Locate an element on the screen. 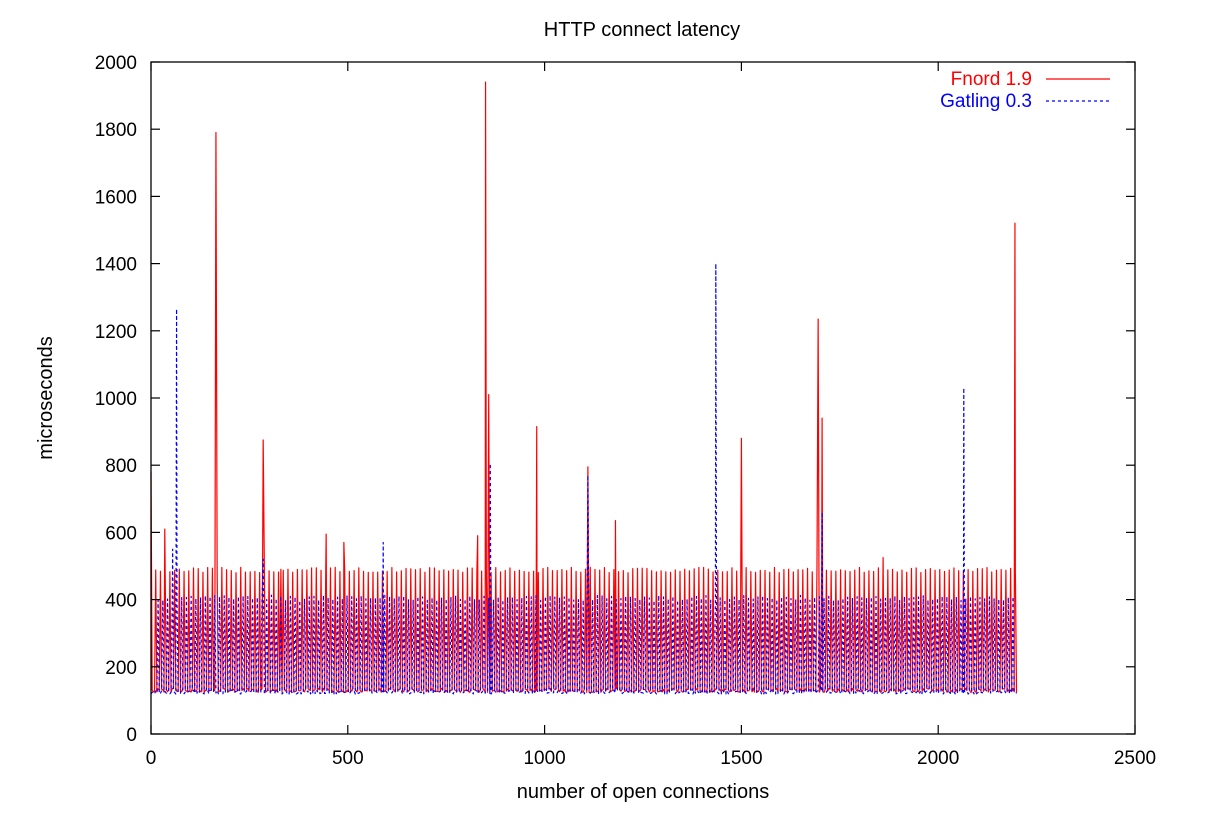  x-tick-label: 0 is located at coordinates (151, 758).